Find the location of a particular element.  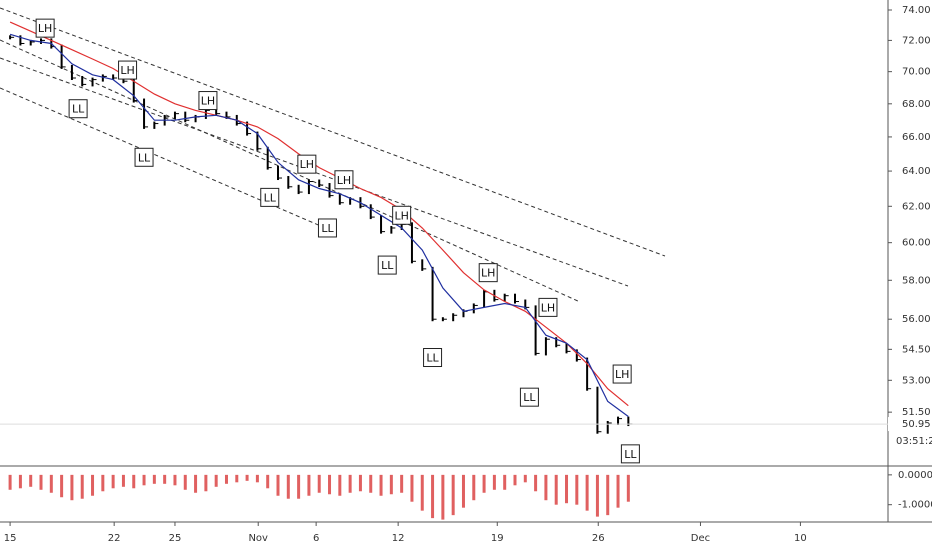

x-tick-label: 26 is located at coordinates (598, 538).